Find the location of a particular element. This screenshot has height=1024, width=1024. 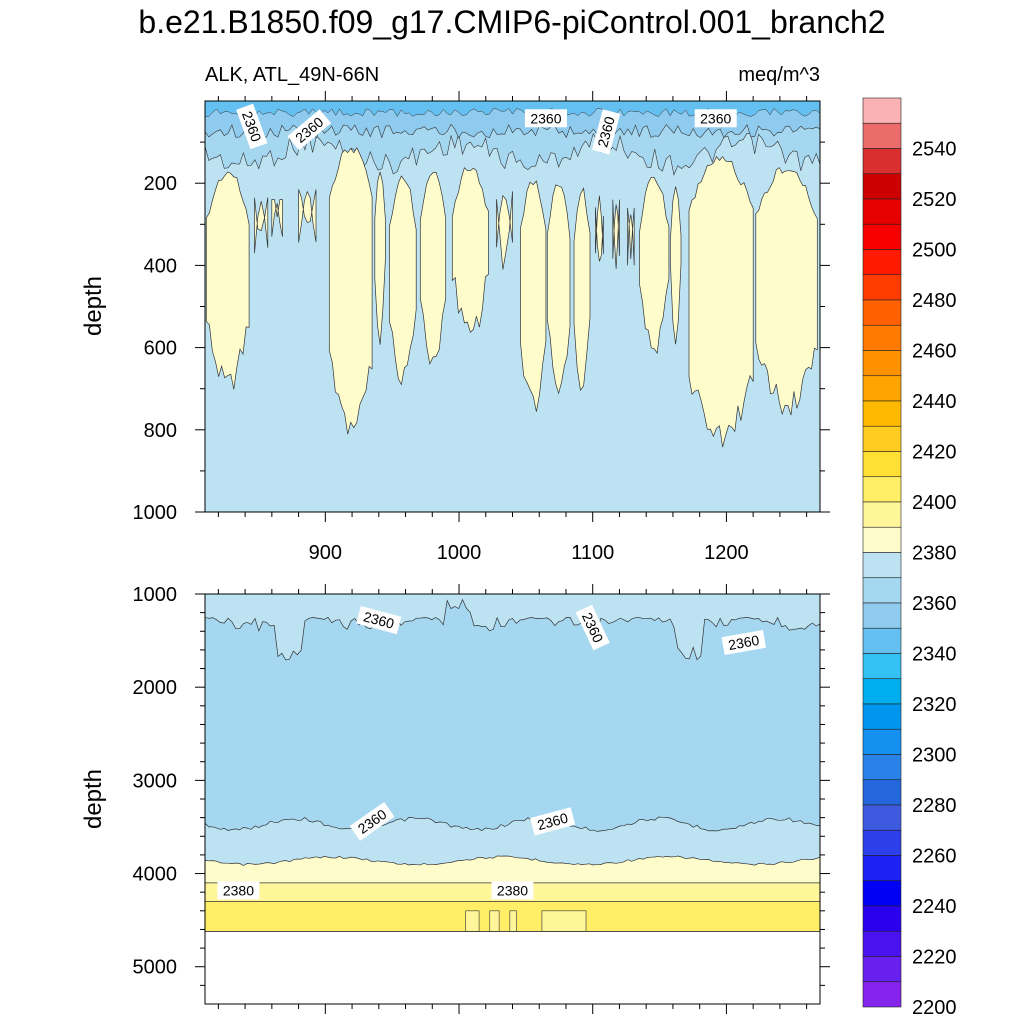

x-tick-label: 1200 is located at coordinates (726, 553).